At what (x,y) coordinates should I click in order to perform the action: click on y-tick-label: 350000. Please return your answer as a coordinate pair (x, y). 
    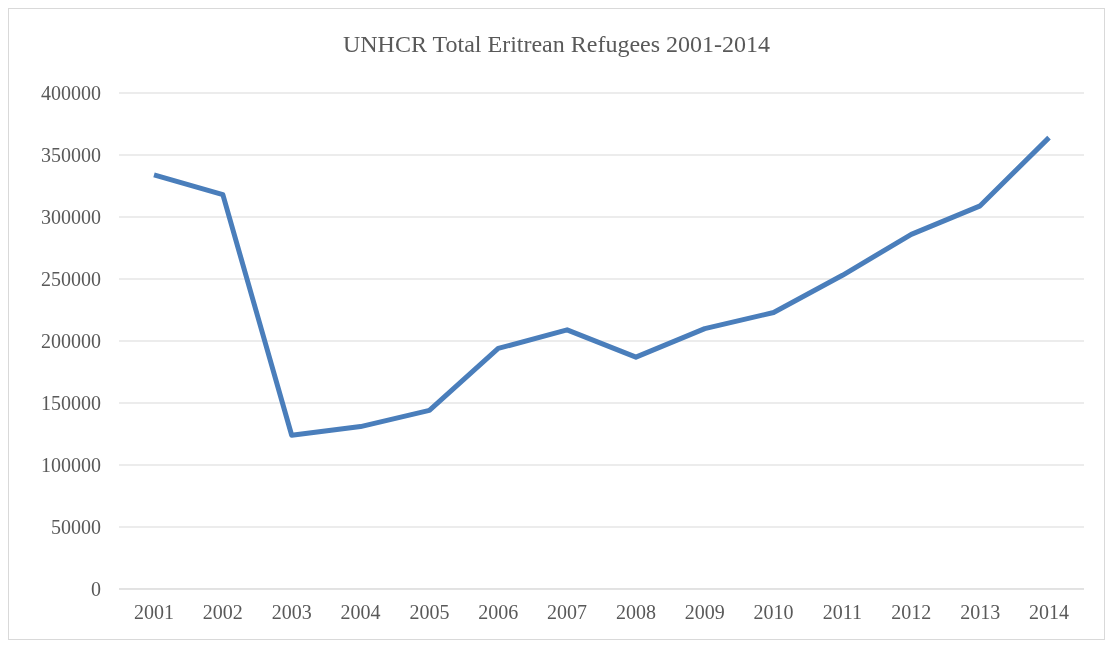
    Looking at the image, I should click on (71, 155).